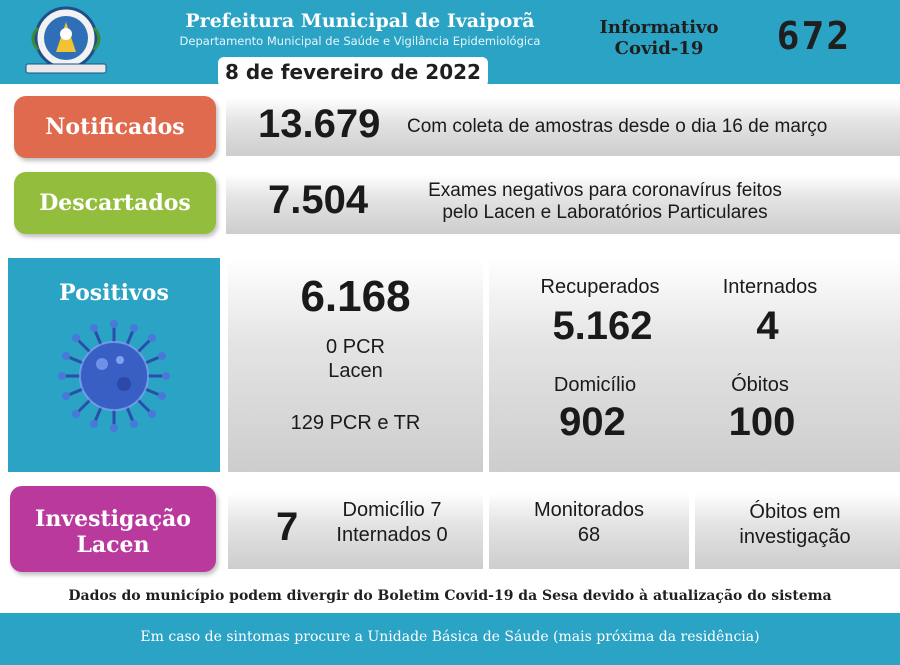 This screenshot has height=665, width=900. What do you see at coordinates (355, 359) in the screenshot?
I see `pcr-lacen: 0 PCR Lacen` at bounding box center [355, 359].